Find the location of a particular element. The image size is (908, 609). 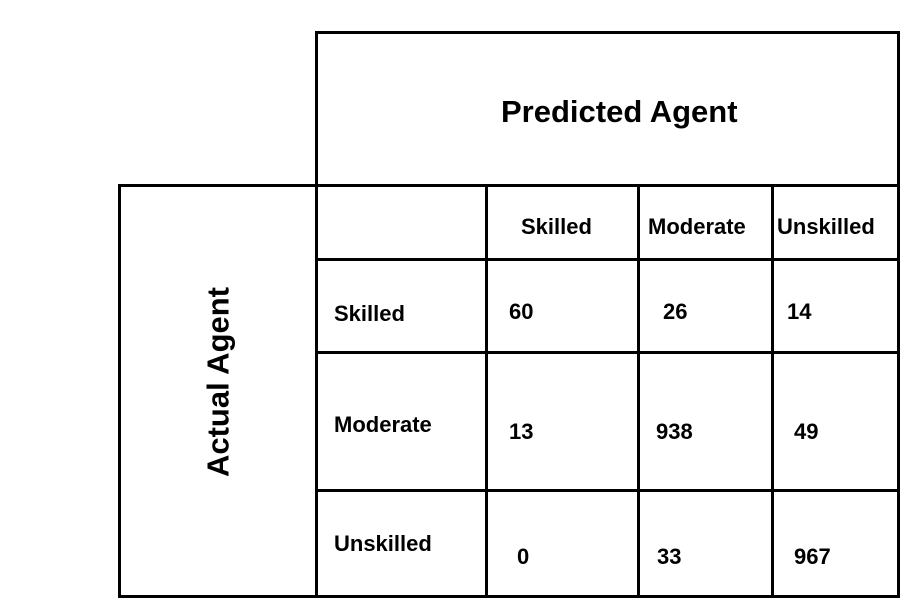

row-label-unskilled: Unskilled is located at coordinates (383, 543).